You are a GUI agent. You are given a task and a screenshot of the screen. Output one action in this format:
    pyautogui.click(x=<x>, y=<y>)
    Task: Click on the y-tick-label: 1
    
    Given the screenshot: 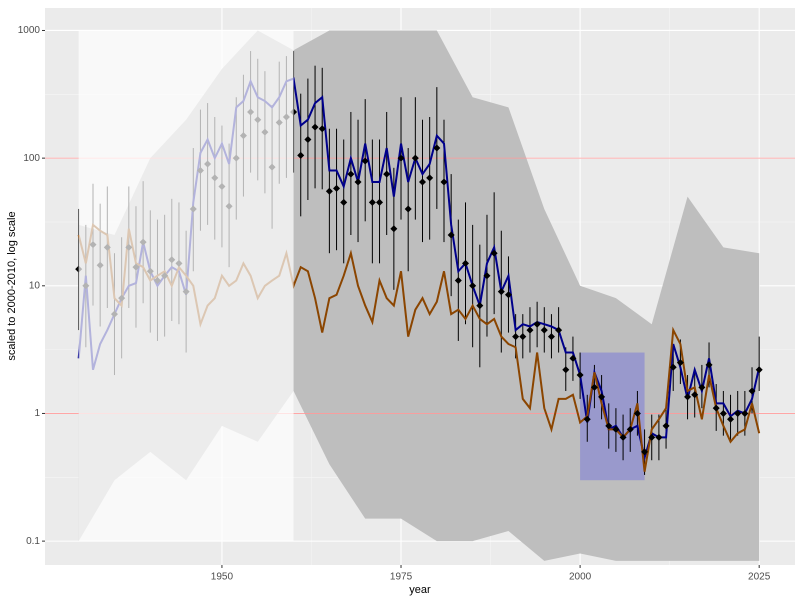 What is the action you would take?
    pyautogui.click(x=37, y=413)
    